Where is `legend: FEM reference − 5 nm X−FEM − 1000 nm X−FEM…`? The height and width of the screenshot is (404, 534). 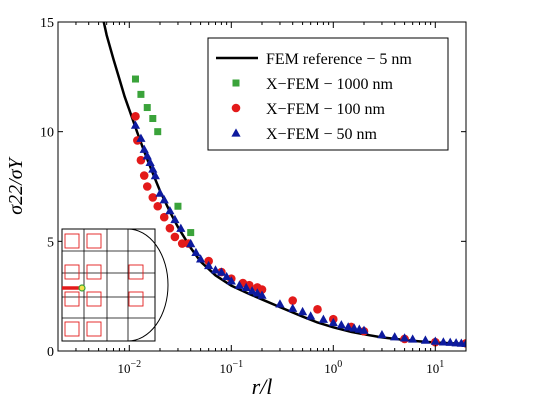
legend: FEM reference − 5 nm X−FEM − 1000 nm X−FEM… is located at coordinates (328, 94).